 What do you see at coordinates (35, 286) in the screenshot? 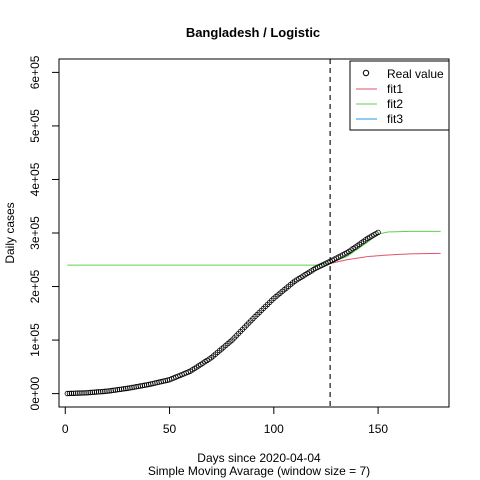
I see `y-tick-label: 2e+05` at bounding box center [35, 286].